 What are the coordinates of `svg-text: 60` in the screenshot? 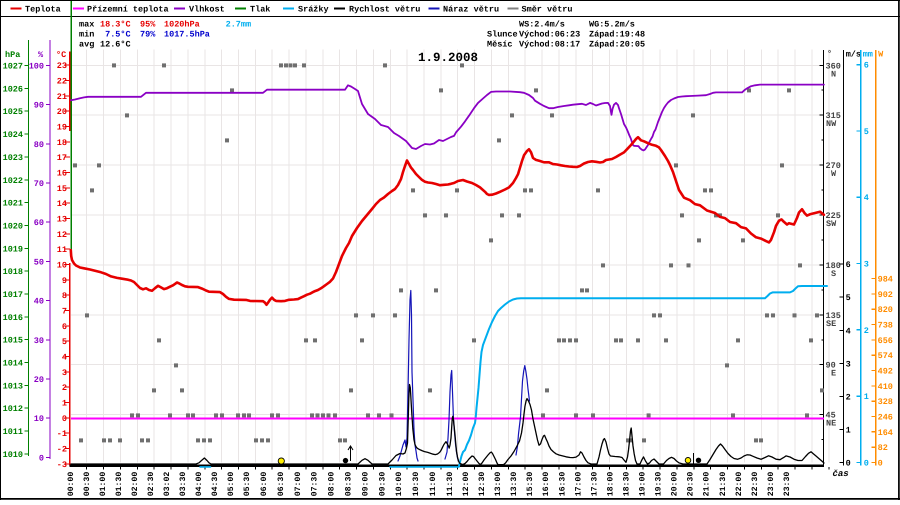 It's located at (39, 223).